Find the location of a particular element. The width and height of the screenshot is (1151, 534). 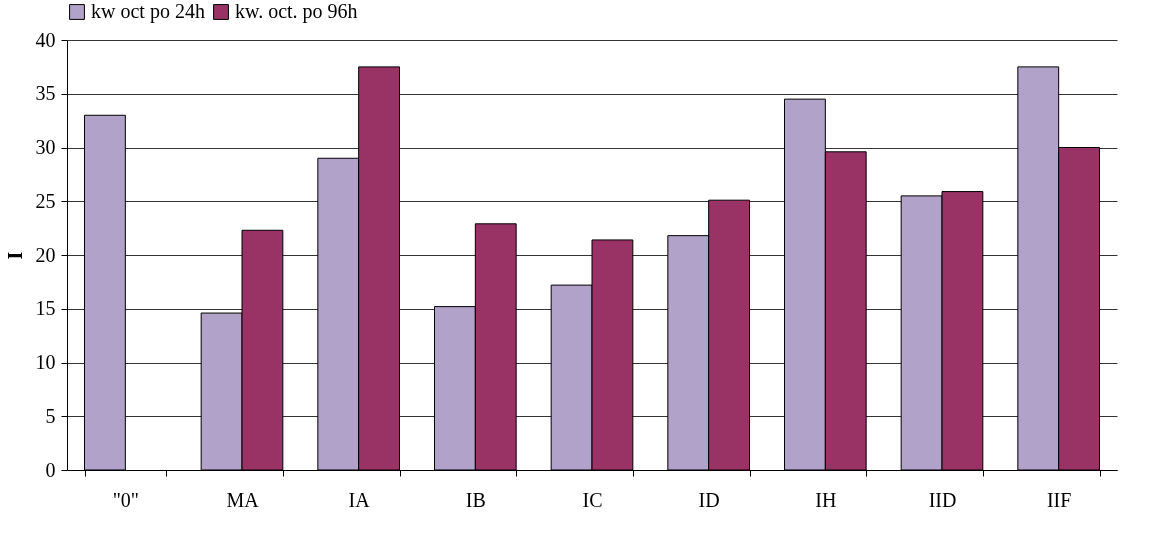

y-tick-label: 20 is located at coordinates (45, 254).